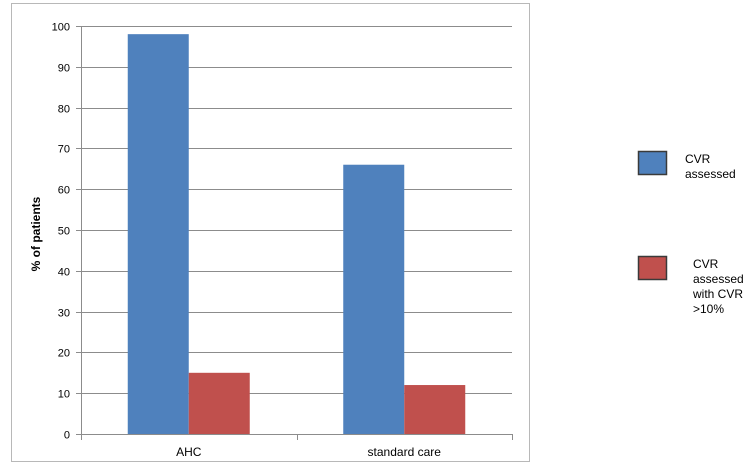 The width and height of the screenshot is (755, 466). Describe the element at coordinates (64, 232) in the screenshot. I see `y-tick-label: 50` at that location.